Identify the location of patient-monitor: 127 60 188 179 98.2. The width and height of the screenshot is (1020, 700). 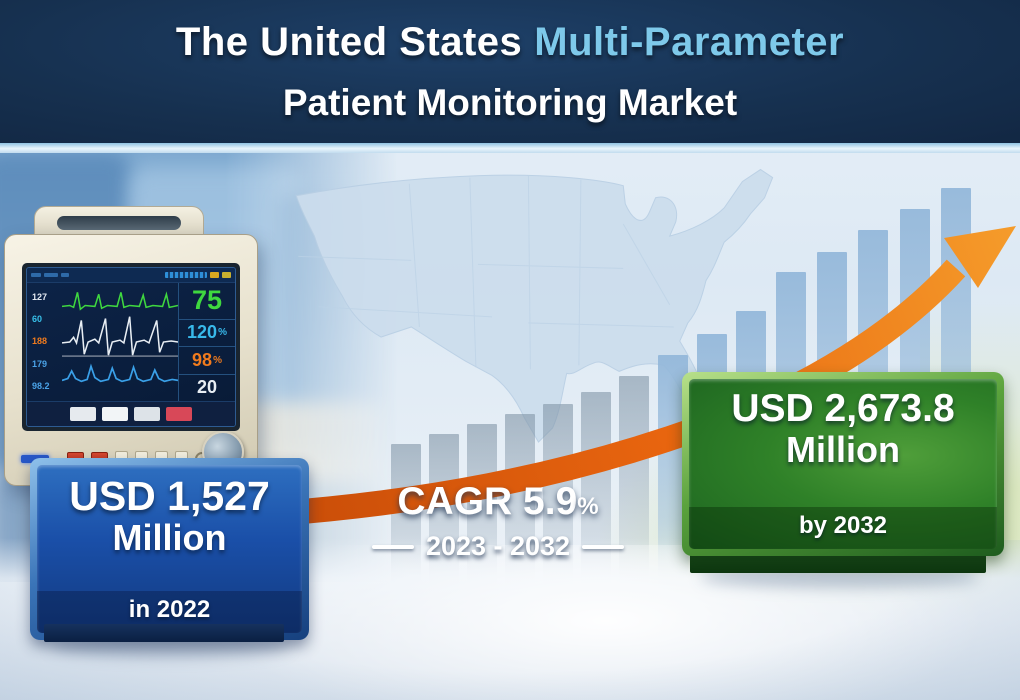
(131, 350).